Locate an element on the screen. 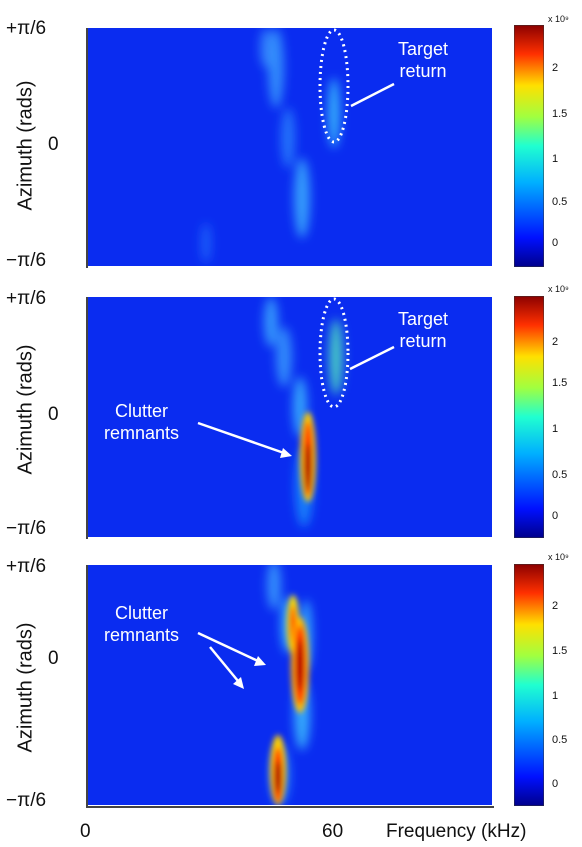 The width and height of the screenshot is (582, 847). panel-1-colorbar is located at coordinates (529, 146).